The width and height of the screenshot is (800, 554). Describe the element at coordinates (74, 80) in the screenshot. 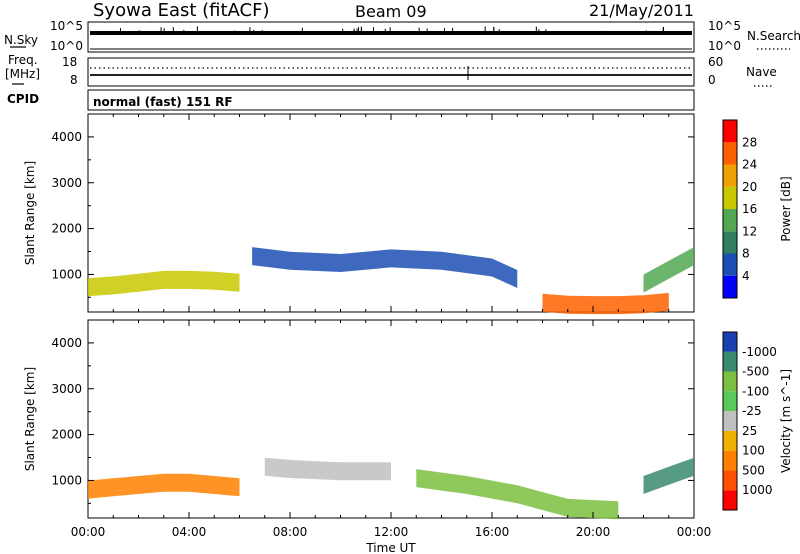

I see `freq-left-tick-bottom: 8` at that location.